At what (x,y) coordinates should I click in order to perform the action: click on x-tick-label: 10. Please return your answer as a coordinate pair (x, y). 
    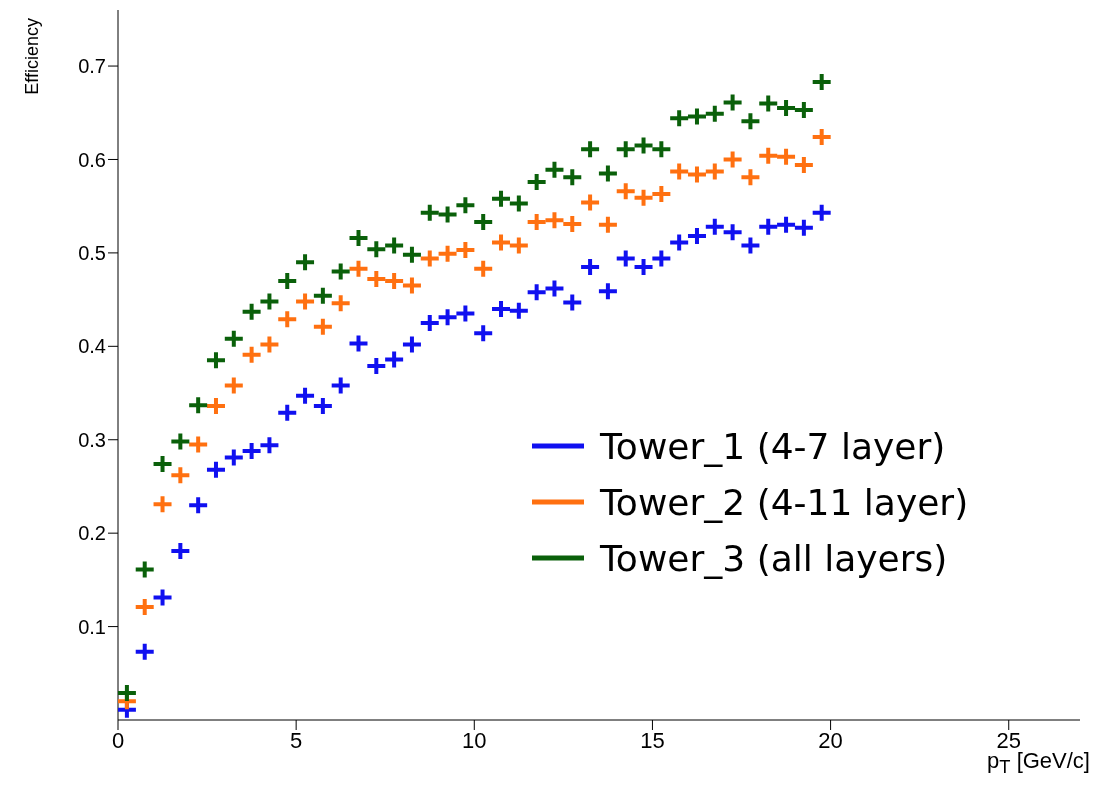
    Looking at the image, I should click on (474, 740).